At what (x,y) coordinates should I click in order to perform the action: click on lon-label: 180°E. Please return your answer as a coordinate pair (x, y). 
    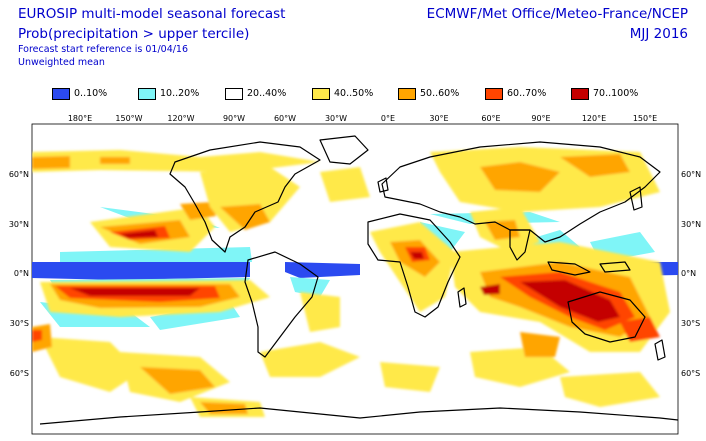
    Looking at the image, I should click on (80, 118).